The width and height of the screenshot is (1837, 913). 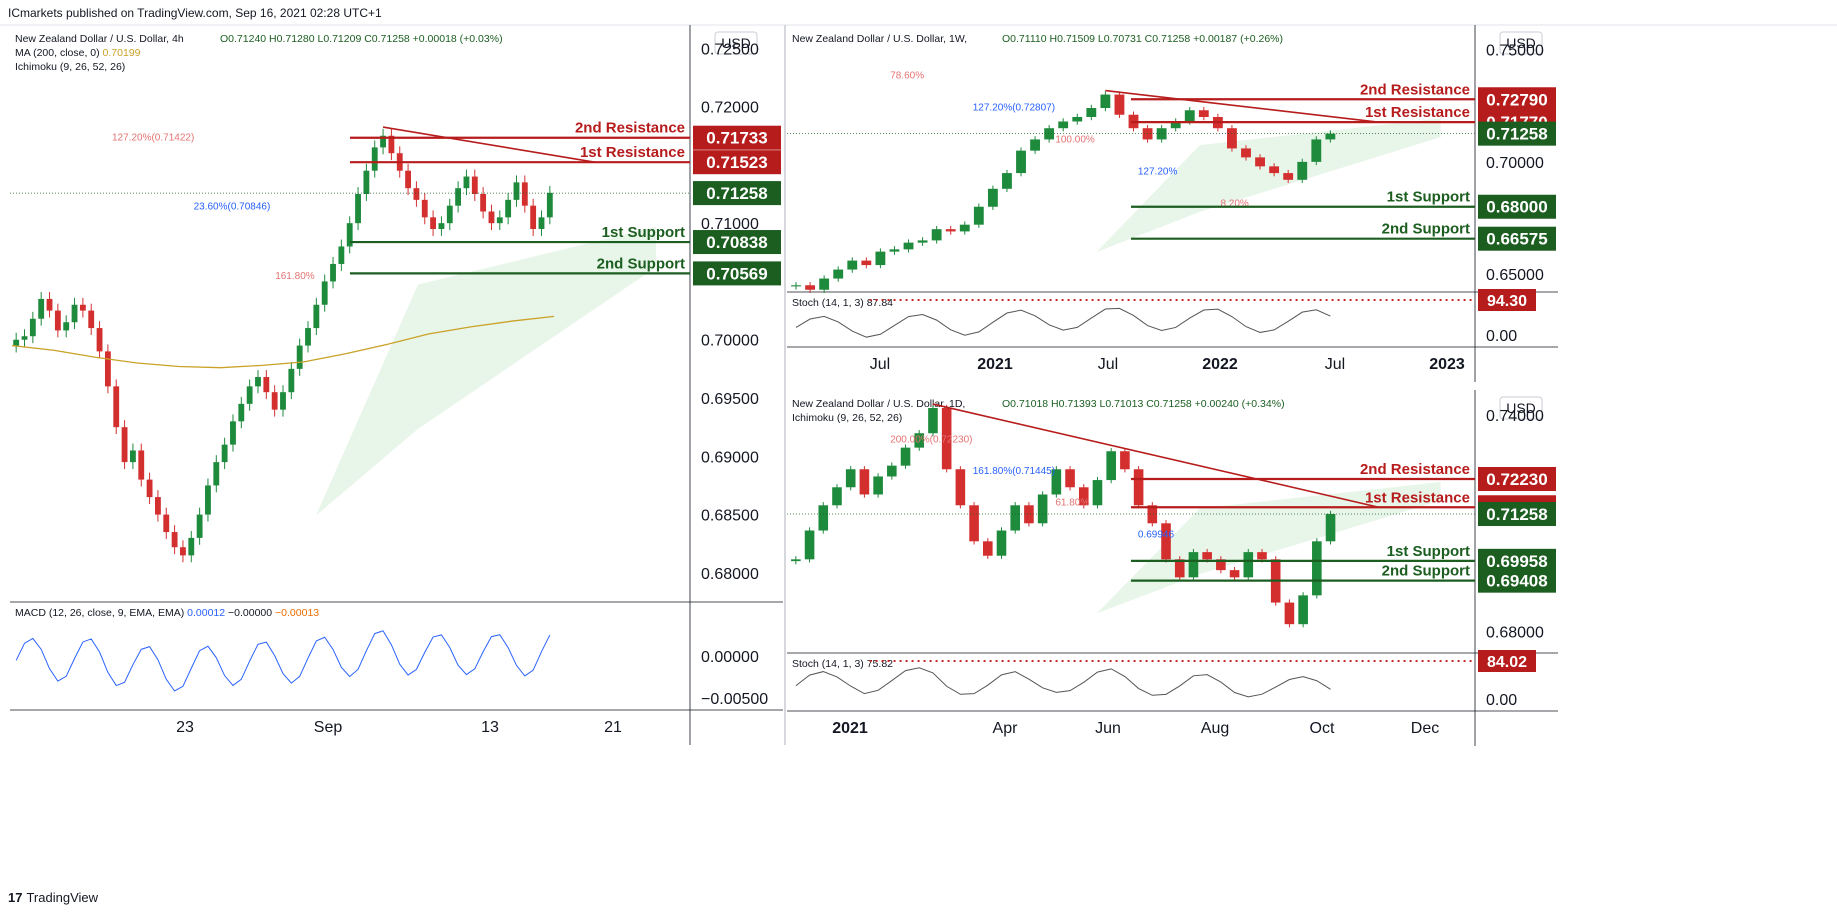 What do you see at coordinates (730, 224) in the screenshot?
I see `y-tick-label: 0.71000` at bounding box center [730, 224].